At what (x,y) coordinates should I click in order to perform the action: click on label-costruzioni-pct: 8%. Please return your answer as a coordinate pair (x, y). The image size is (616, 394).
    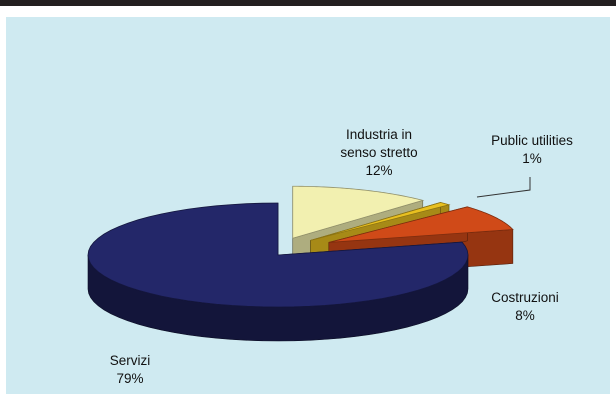
    Looking at the image, I should click on (525, 315).